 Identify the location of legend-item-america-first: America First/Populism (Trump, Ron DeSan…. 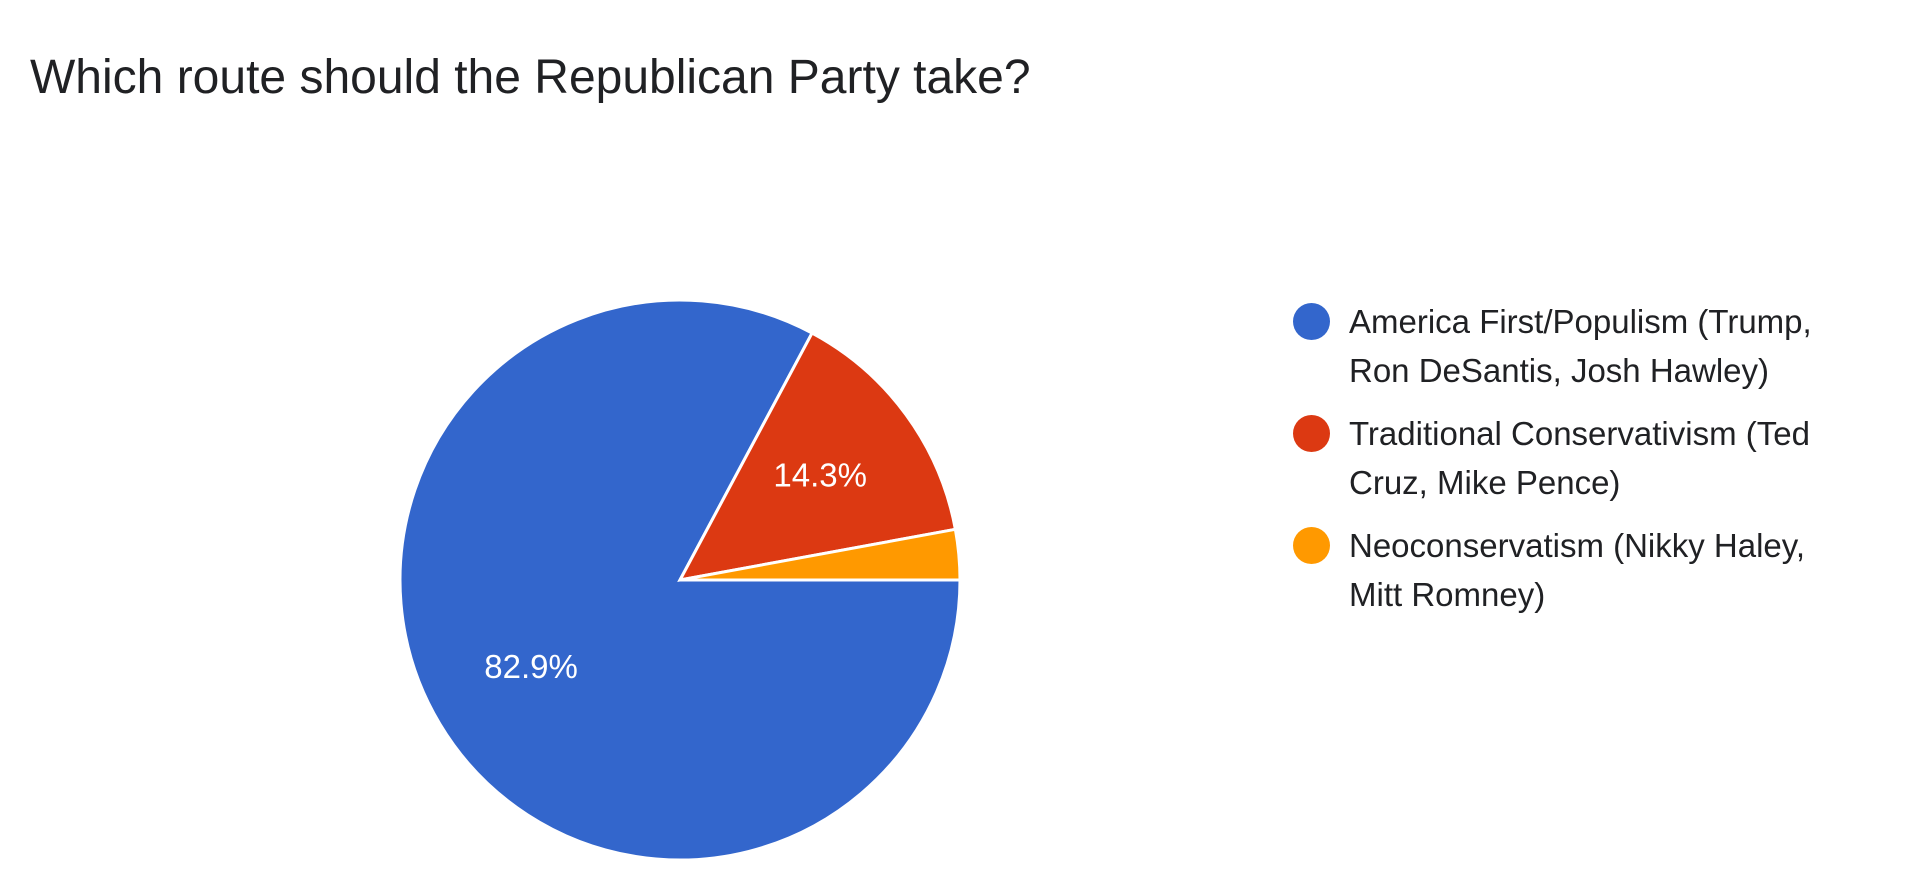
(1593, 346).